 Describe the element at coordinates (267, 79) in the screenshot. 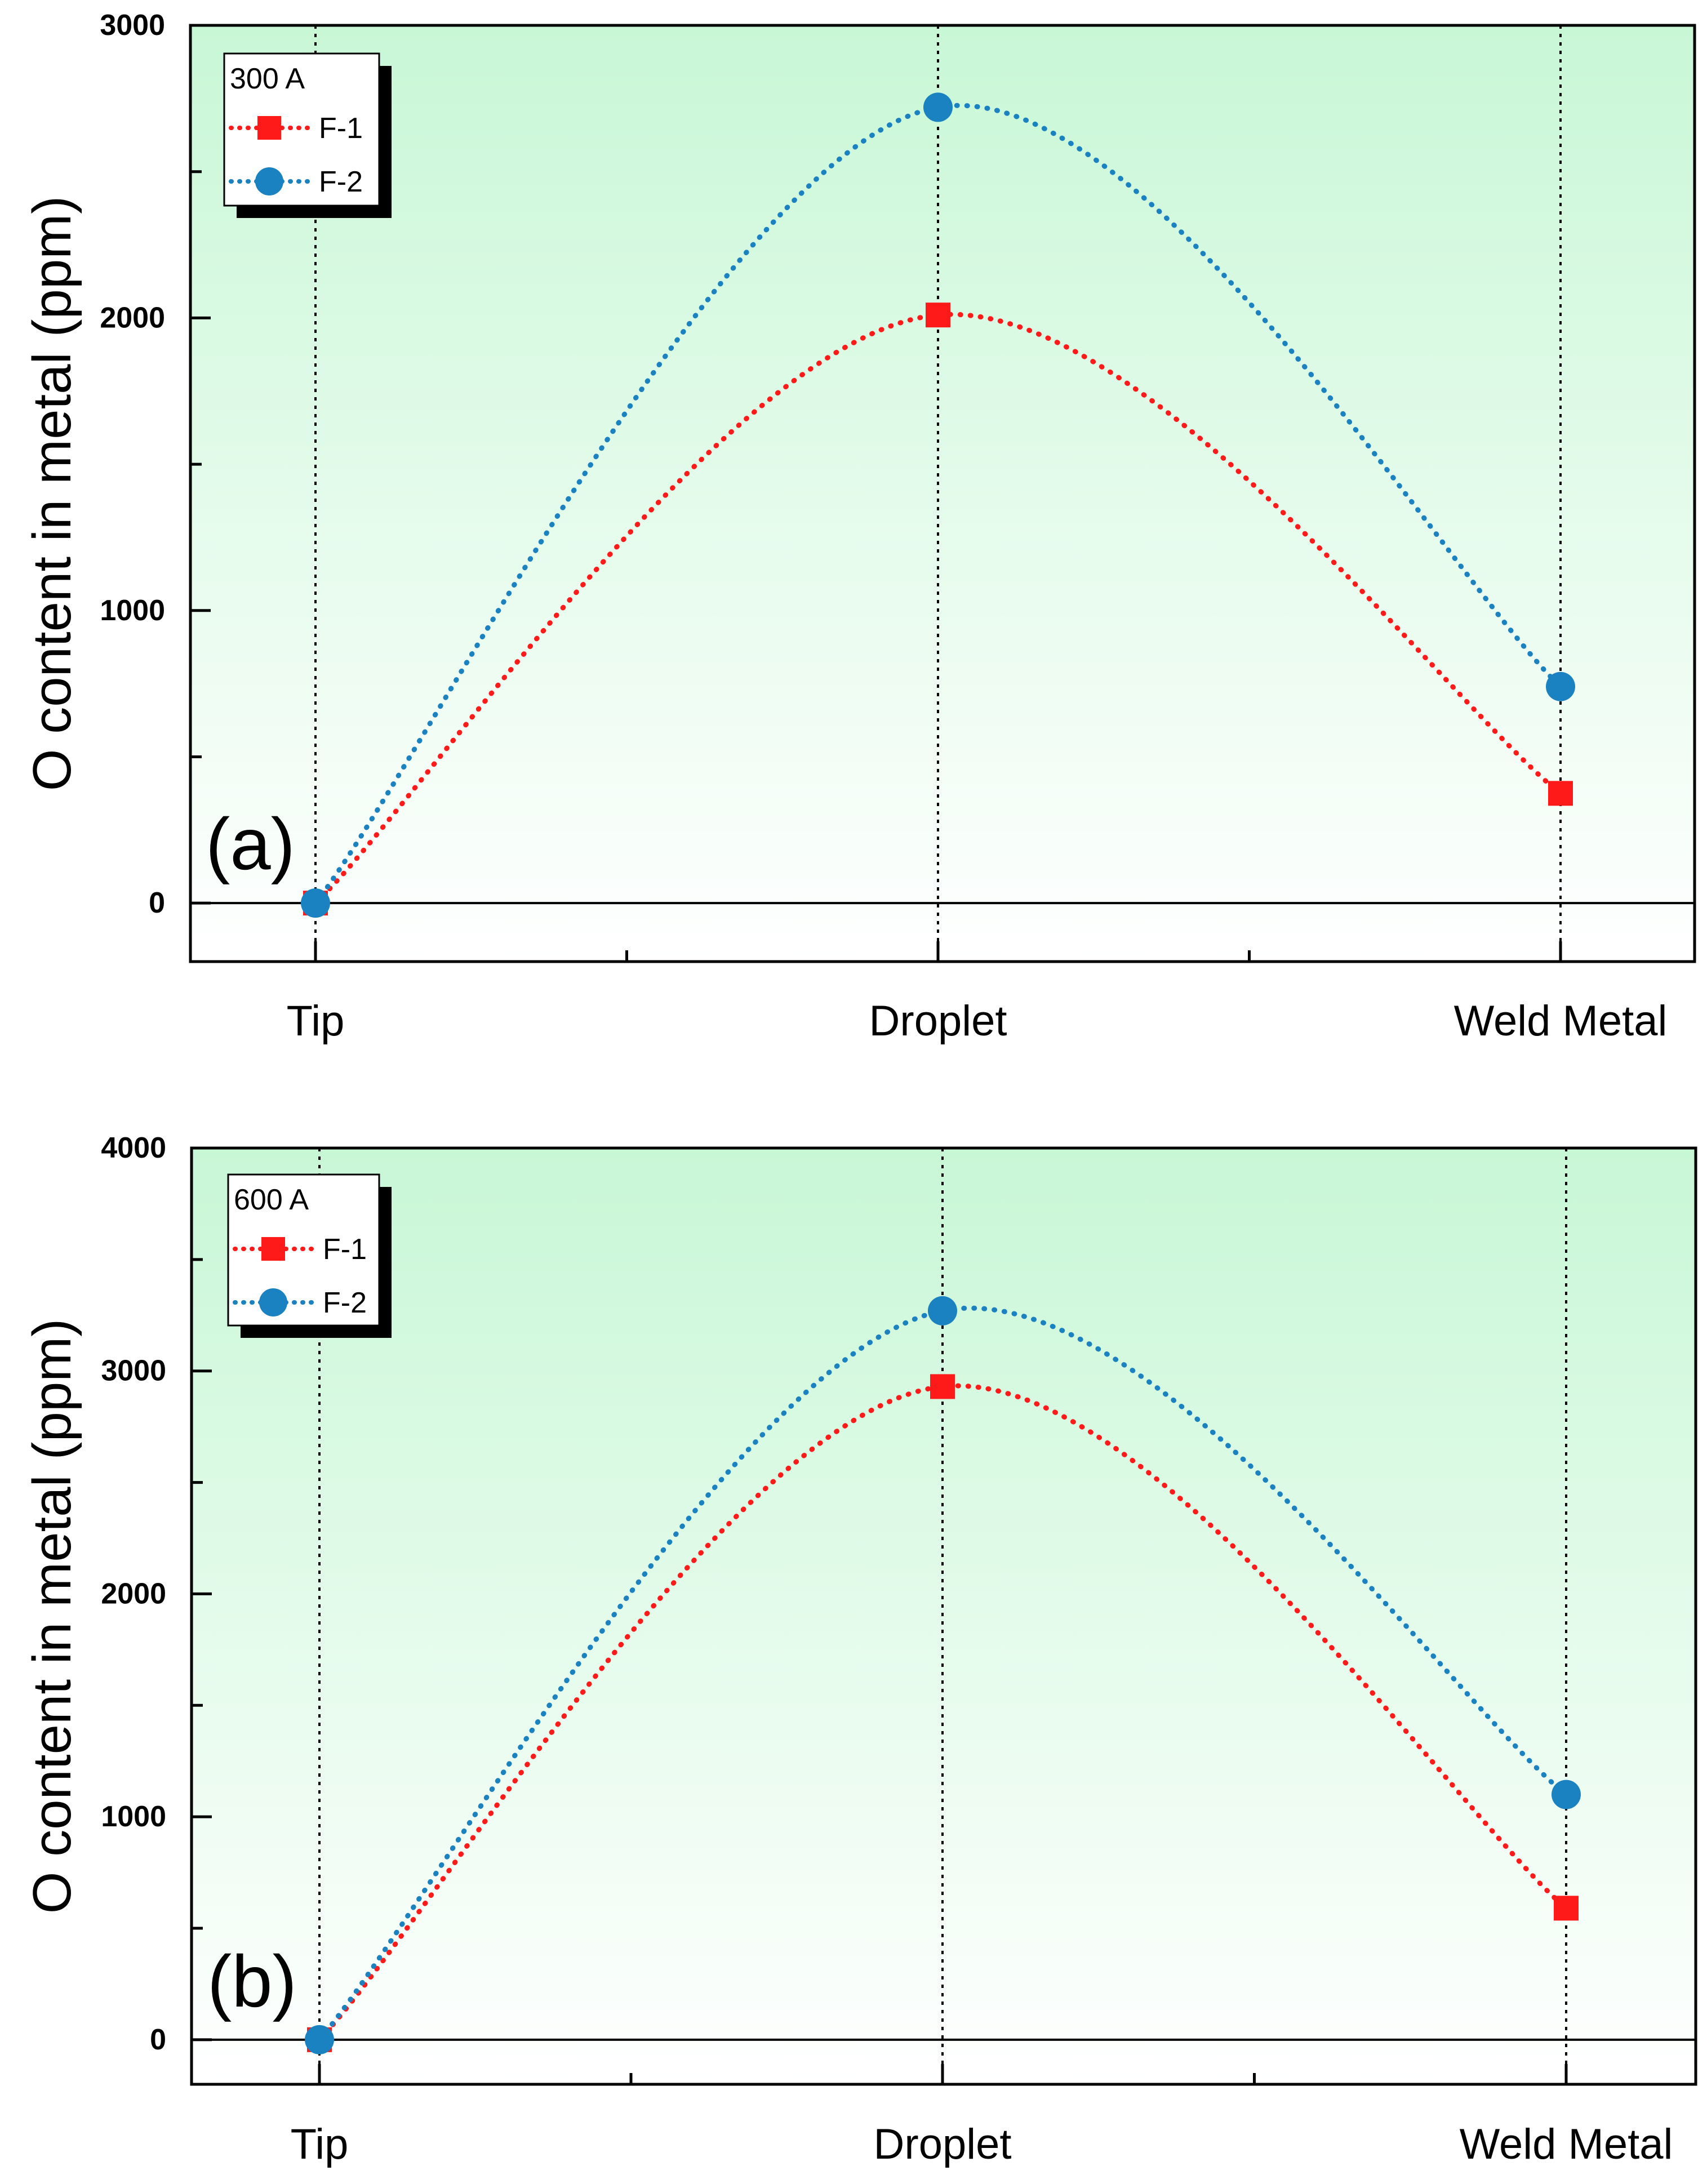

I see `legend-title: 300 A` at that location.